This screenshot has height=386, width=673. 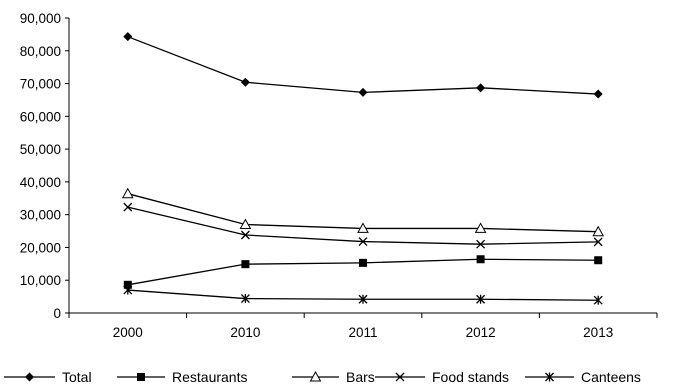 What do you see at coordinates (40, 280) in the screenshot?
I see `y-tick-label: 10,000` at bounding box center [40, 280].